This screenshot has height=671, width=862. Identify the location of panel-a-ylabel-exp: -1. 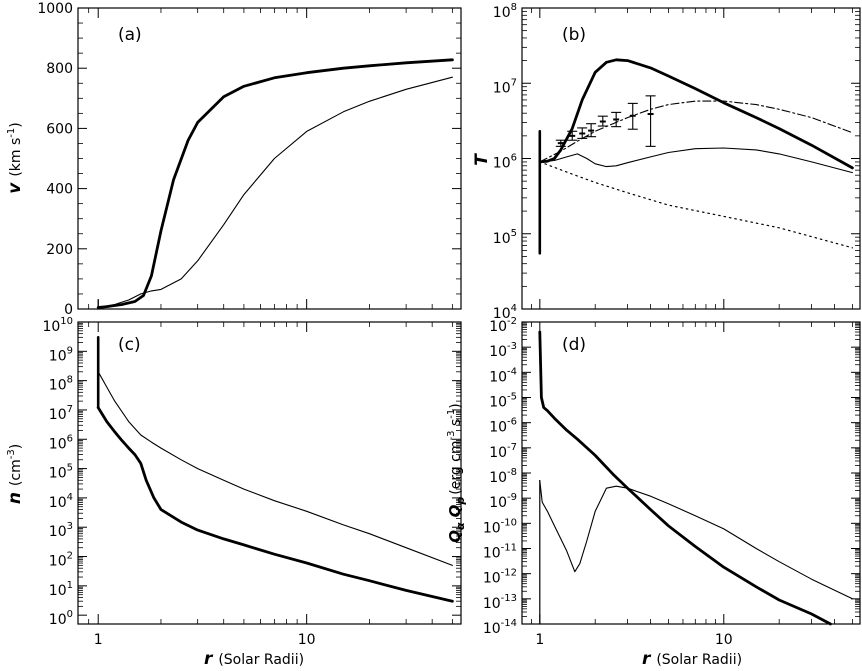
(11, 133).